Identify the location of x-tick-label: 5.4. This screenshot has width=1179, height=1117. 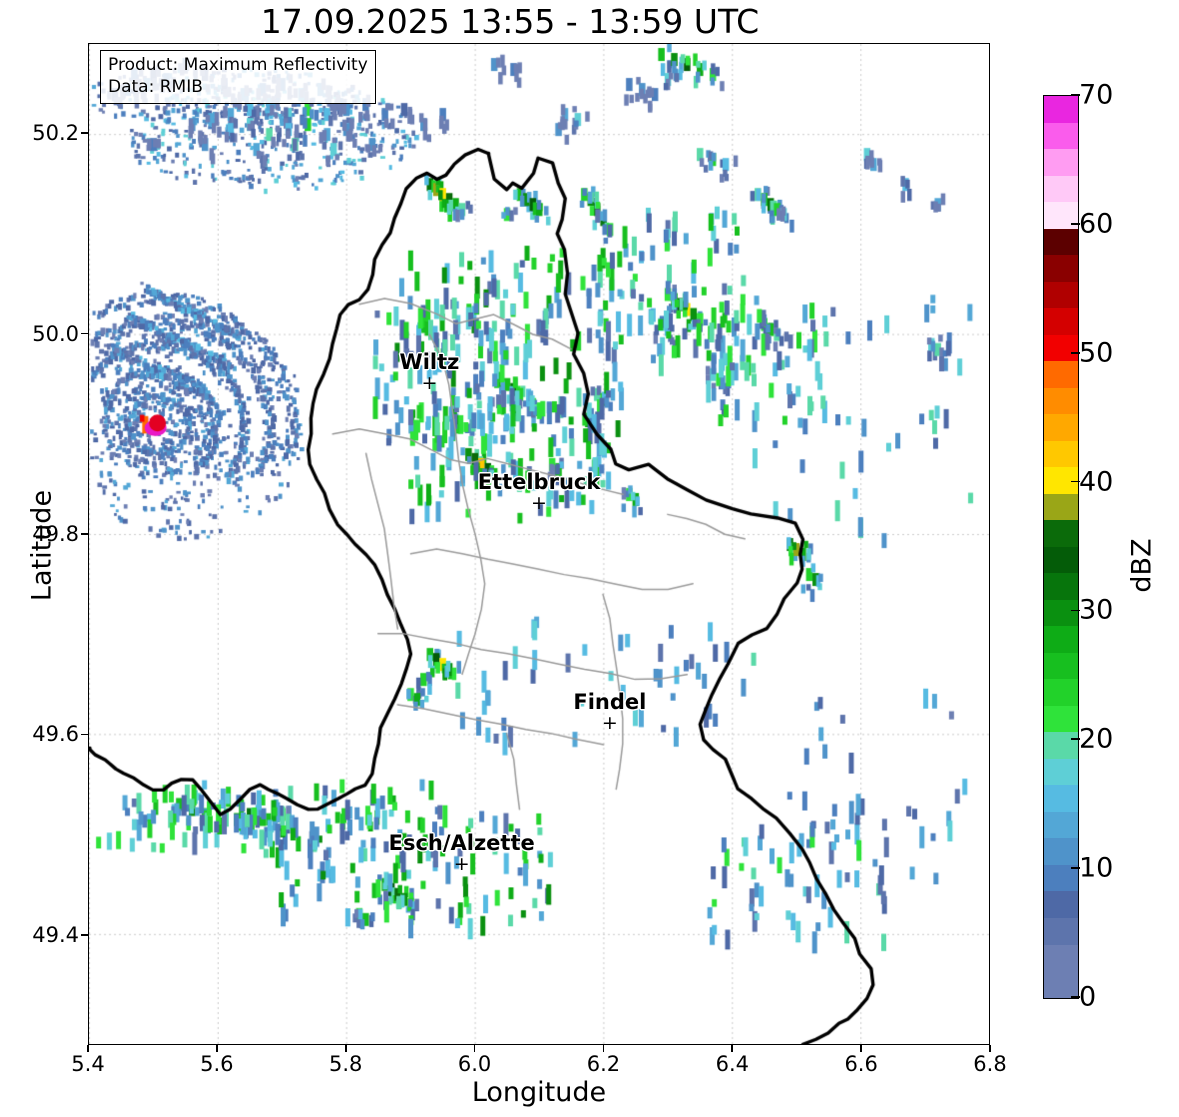
(88, 1064).